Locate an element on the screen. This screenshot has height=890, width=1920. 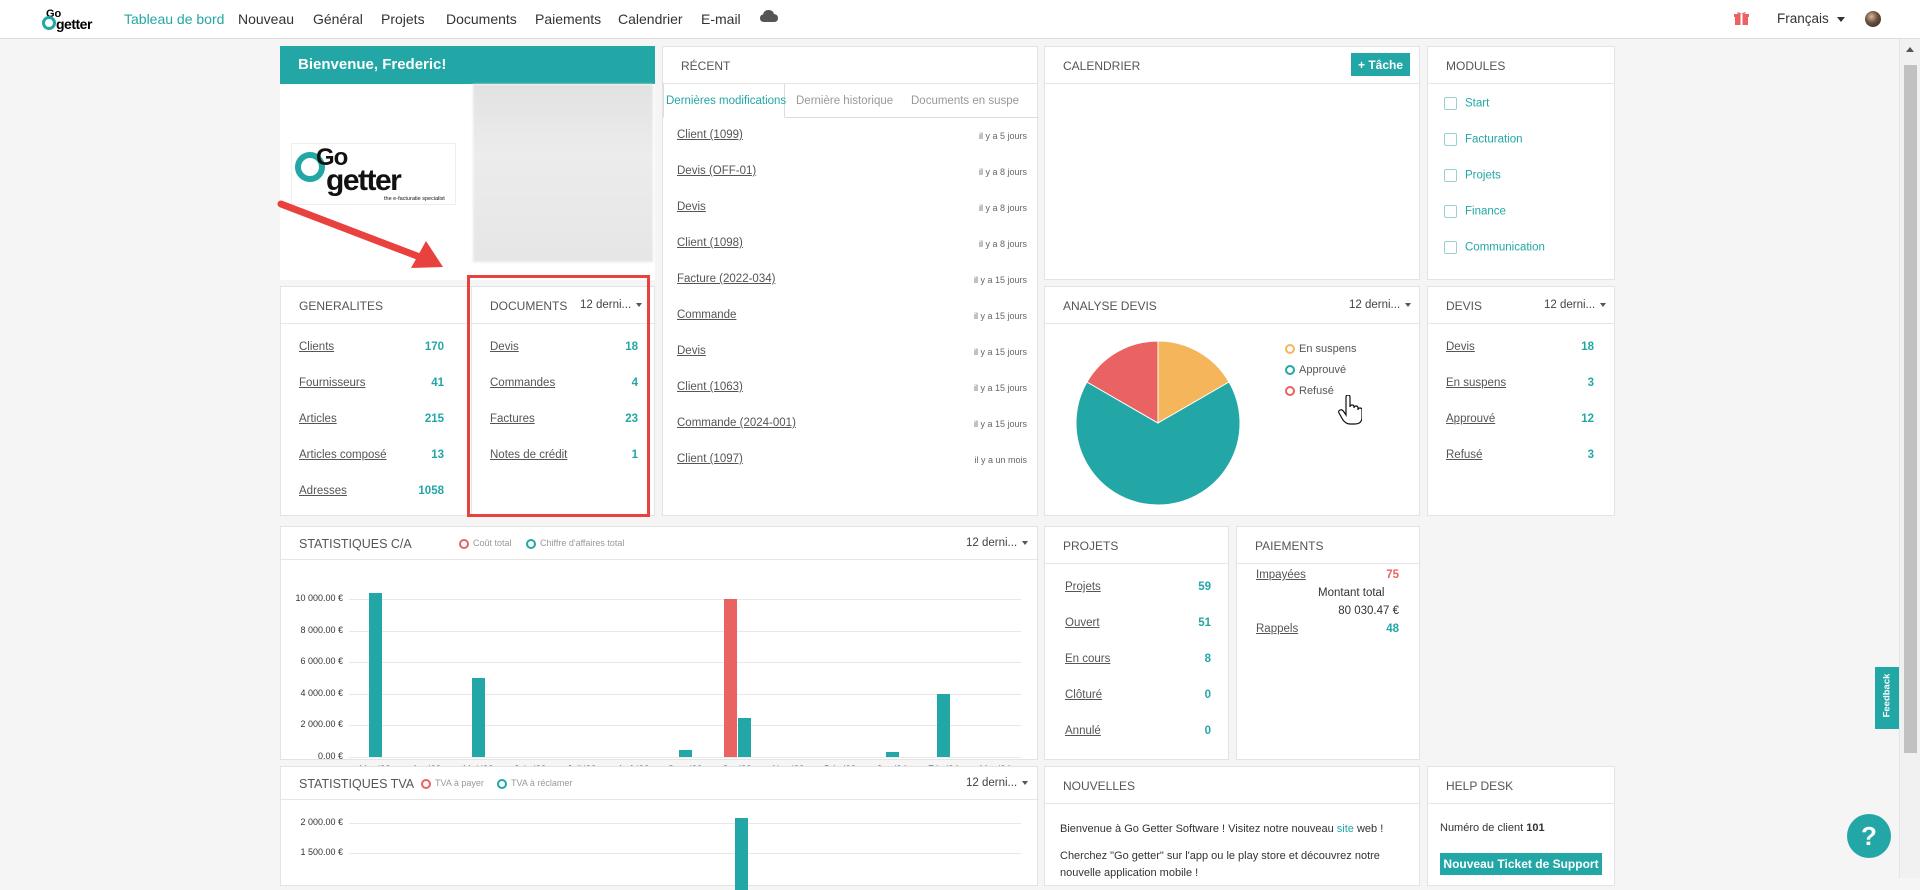
recent-row-link: Commande is located at coordinates (707, 315).